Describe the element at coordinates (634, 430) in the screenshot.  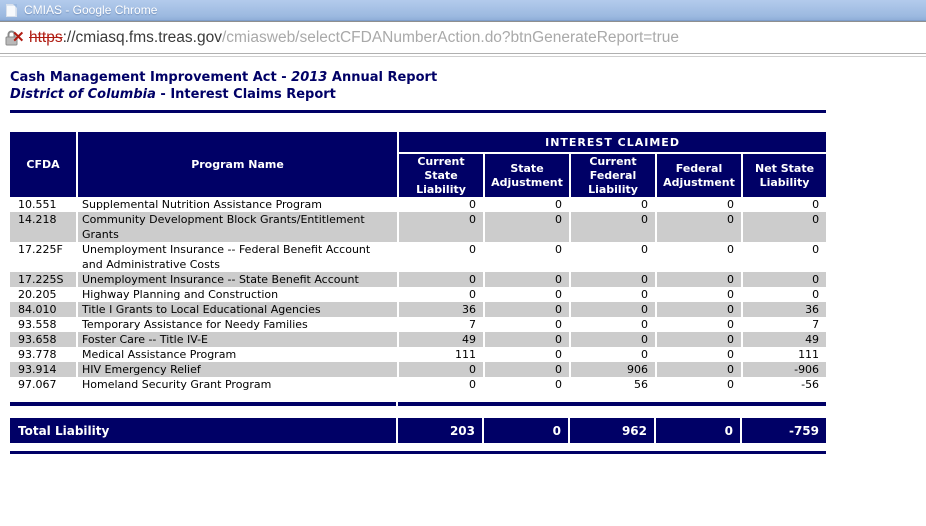
I see `total-current-federal-liability: 962` at that location.